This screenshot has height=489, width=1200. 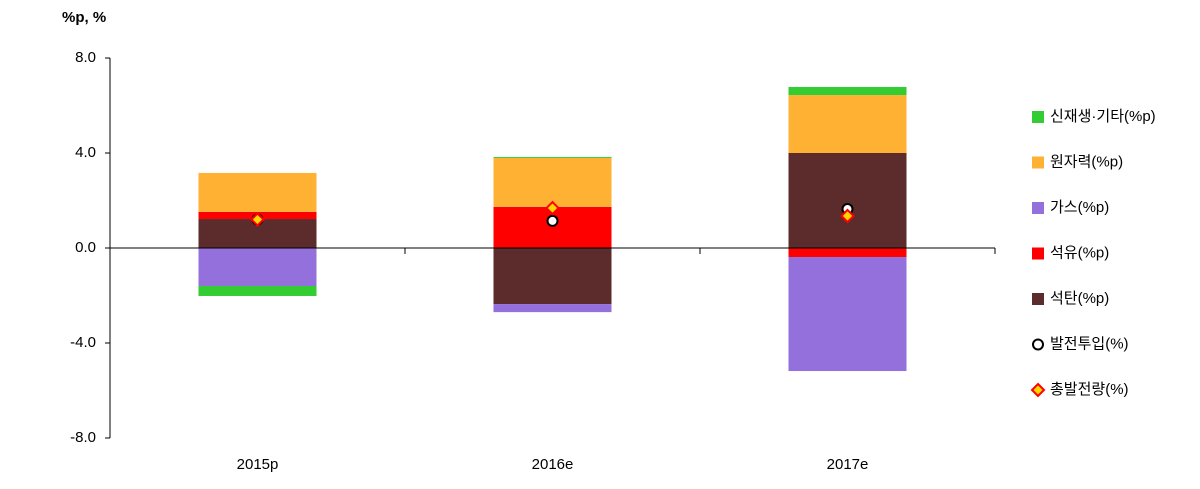 I want to click on x-tick-label: 2015p, so click(x=258, y=464).